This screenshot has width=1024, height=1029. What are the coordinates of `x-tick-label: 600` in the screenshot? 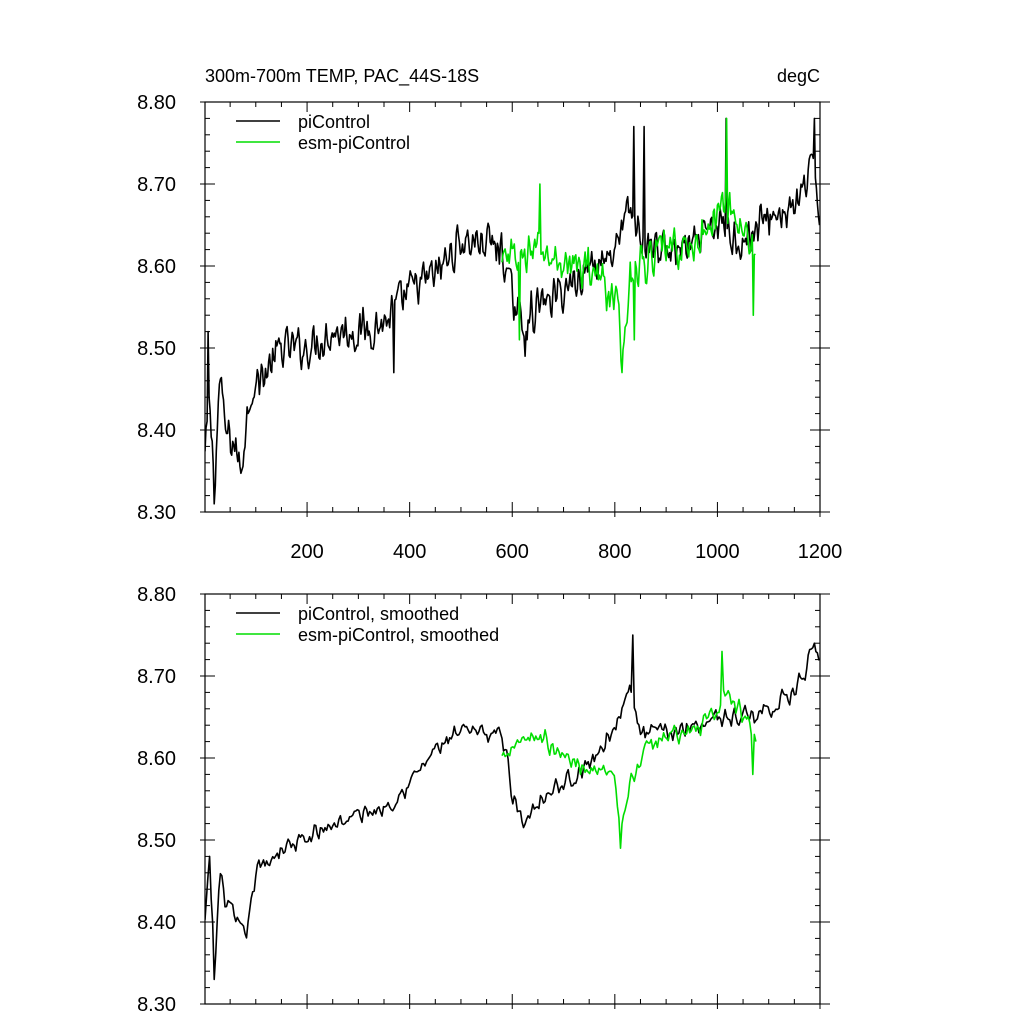 It's located at (512, 552).